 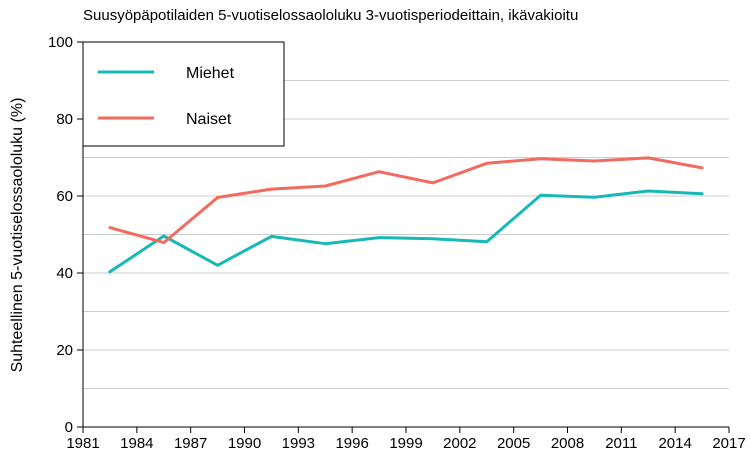 What do you see at coordinates (165, 119) in the screenshot?
I see `legend-entry-naiset: Naiset` at bounding box center [165, 119].